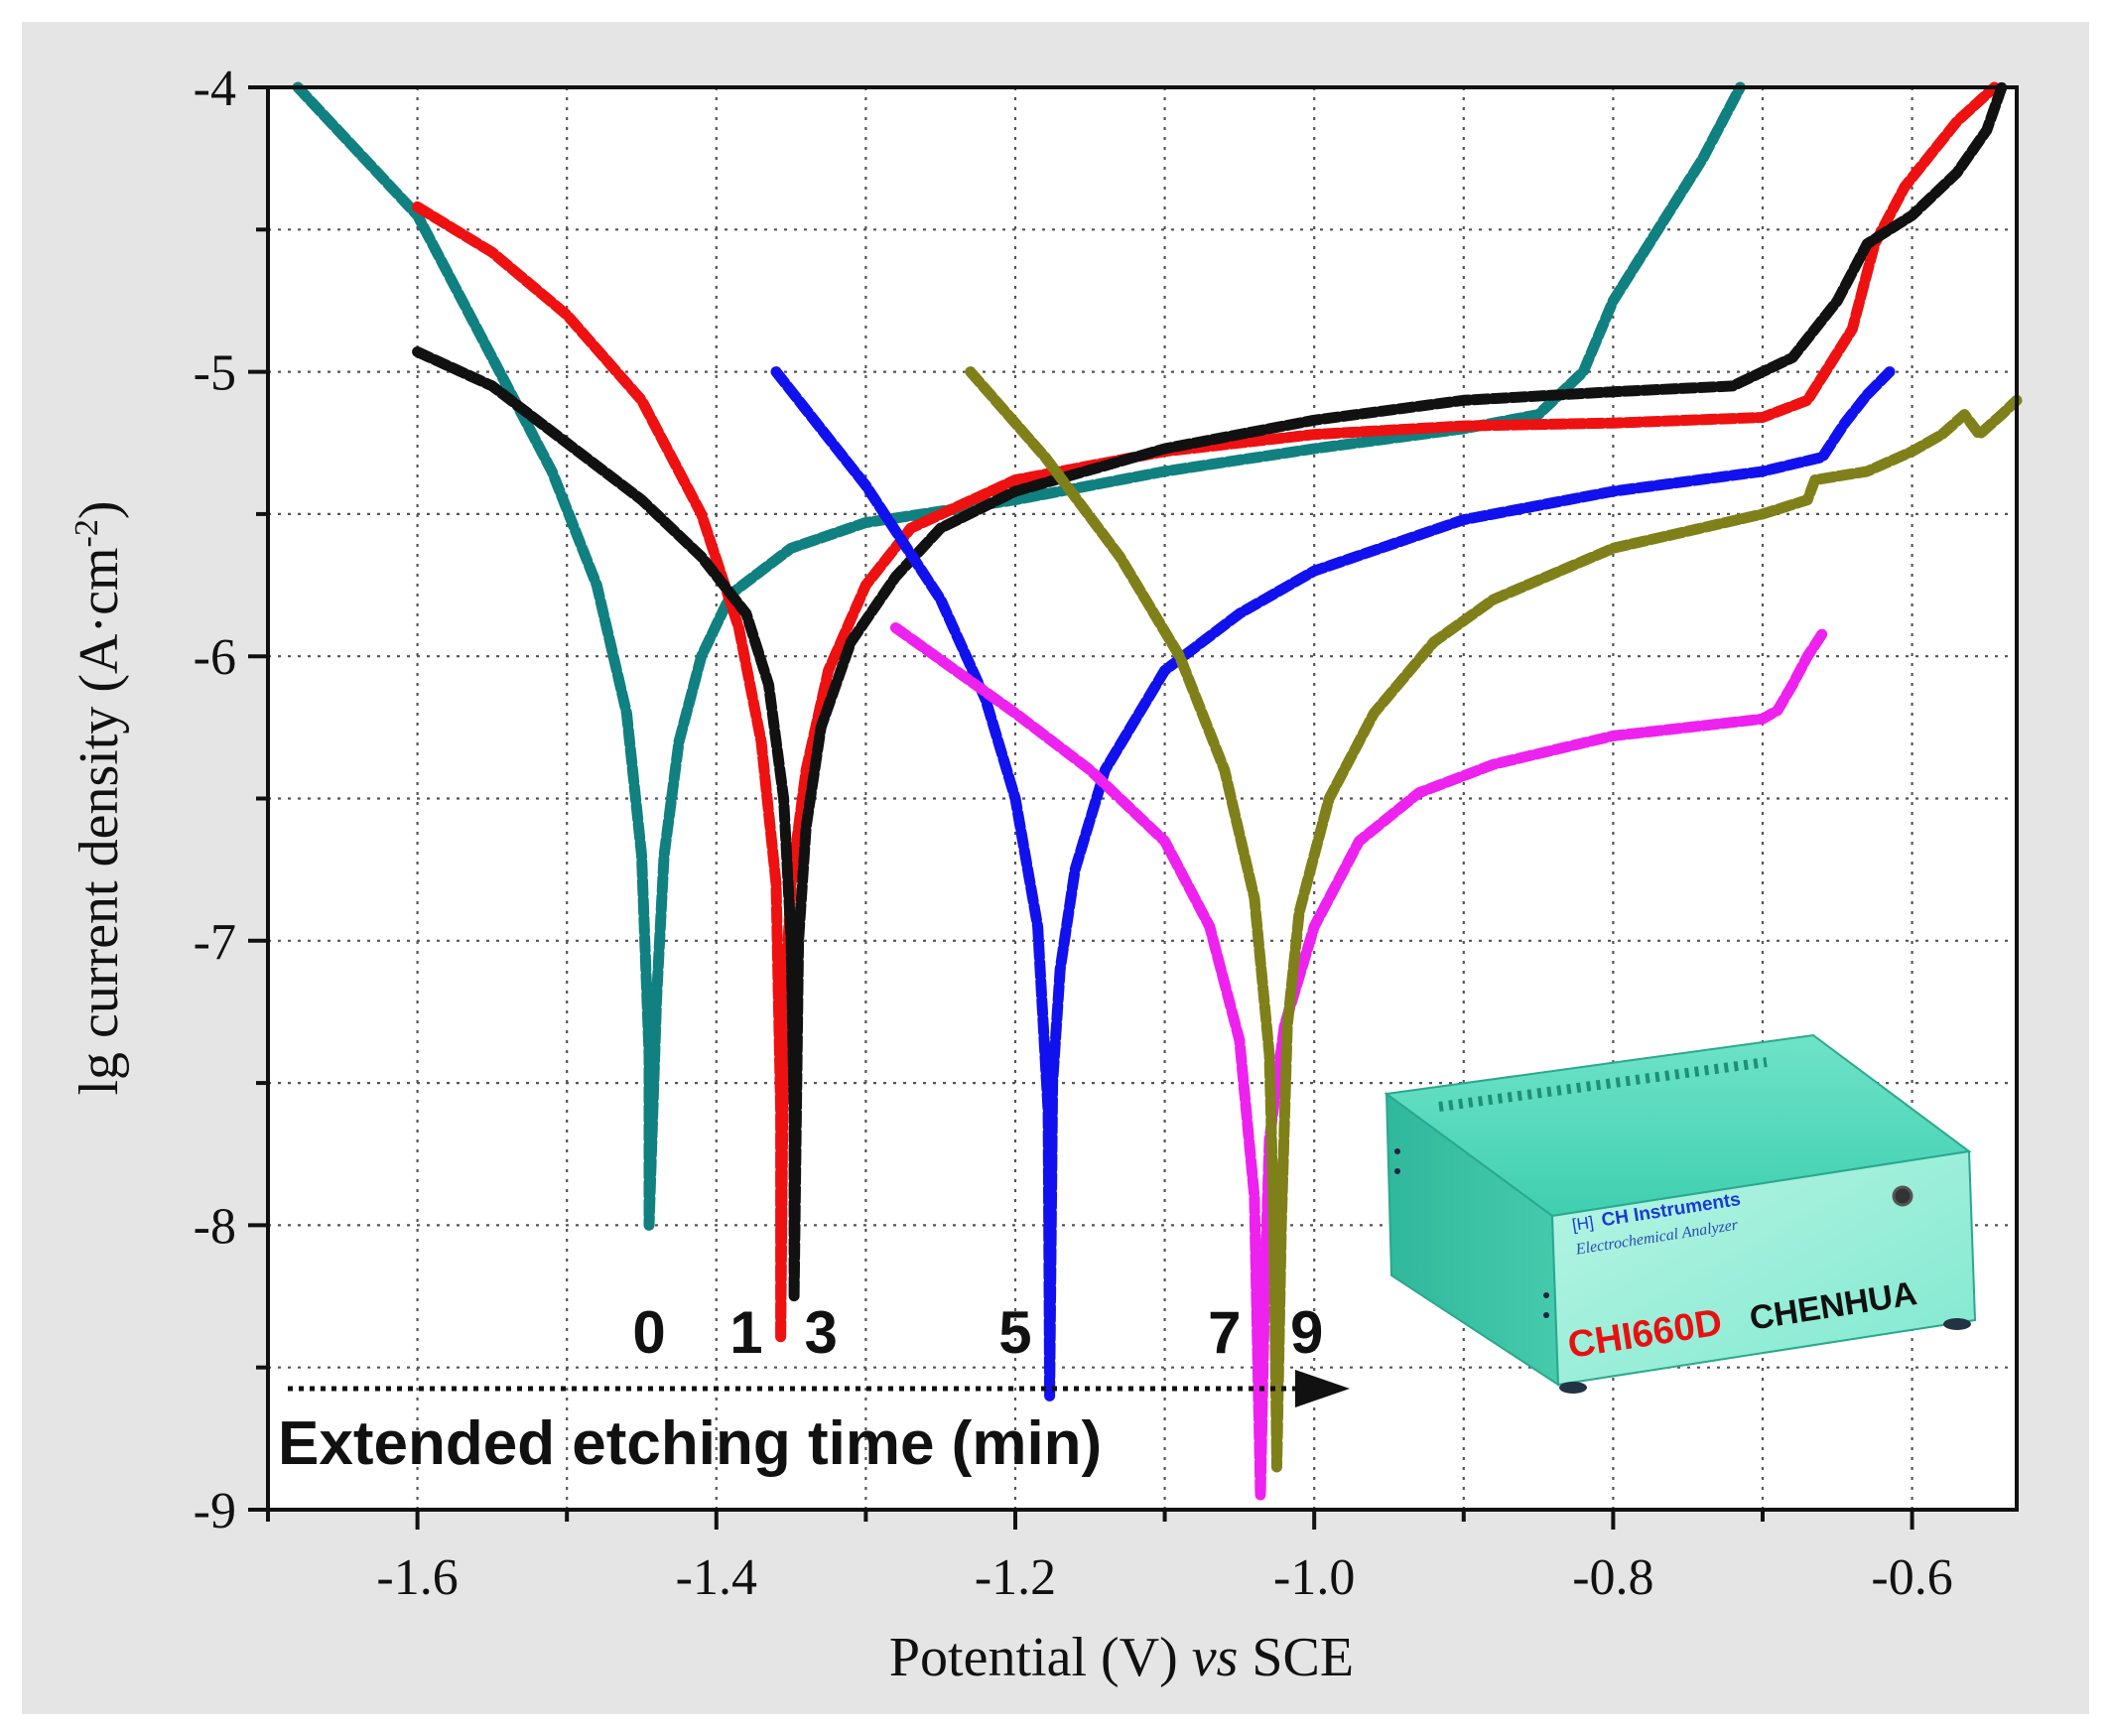 Image resolution: width=2111 pixels, height=1736 pixels. I want to click on y-axis-title-close: ), so click(99, 510).